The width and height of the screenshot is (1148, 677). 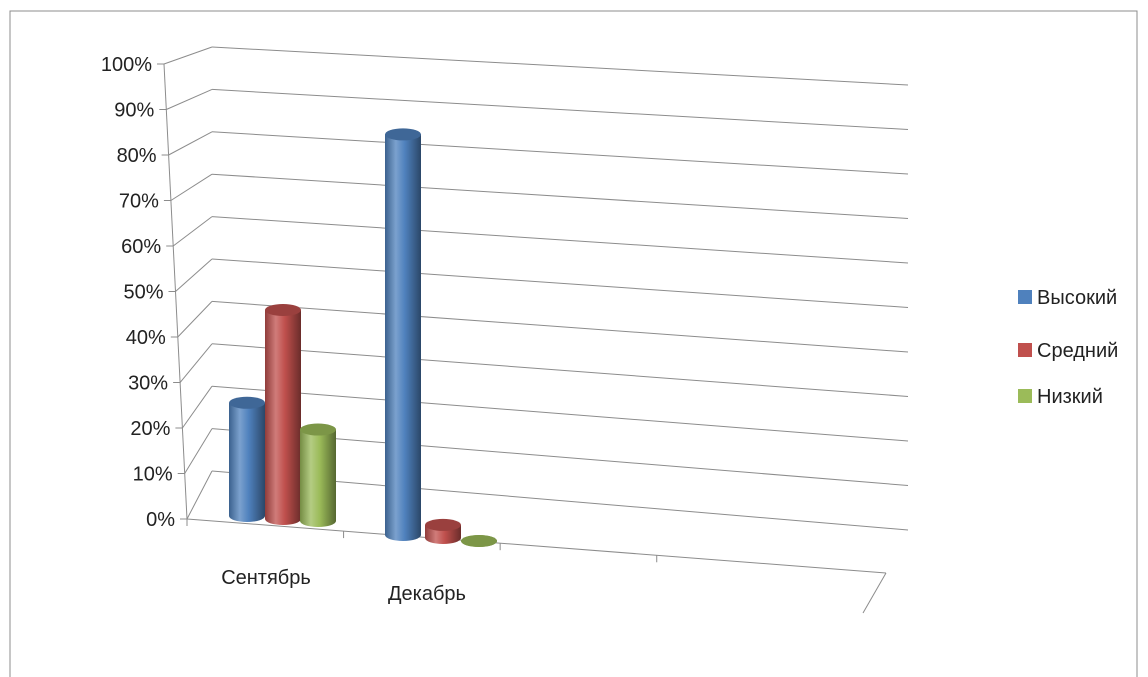 What do you see at coordinates (266, 578) in the screenshot?
I see `x-tick-label: Сентябрь` at bounding box center [266, 578].